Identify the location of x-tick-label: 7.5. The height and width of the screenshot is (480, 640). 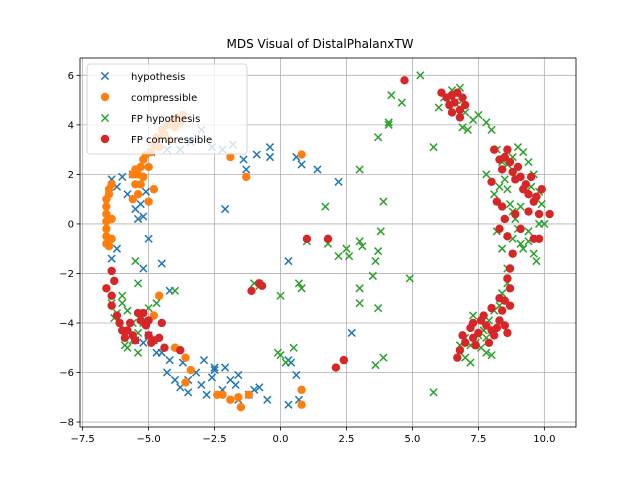
(478, 439).